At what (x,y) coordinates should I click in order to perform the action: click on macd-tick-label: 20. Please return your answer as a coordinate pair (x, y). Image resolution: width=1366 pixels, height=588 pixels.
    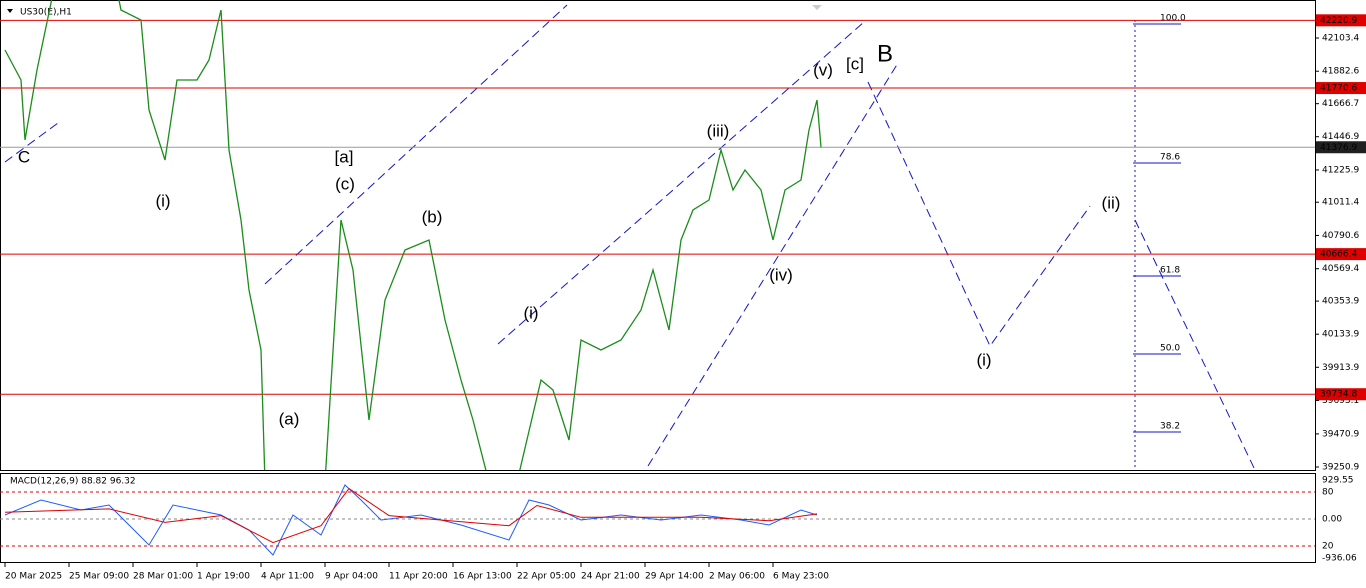
    Looking at the image, I should click on (1328, 546).